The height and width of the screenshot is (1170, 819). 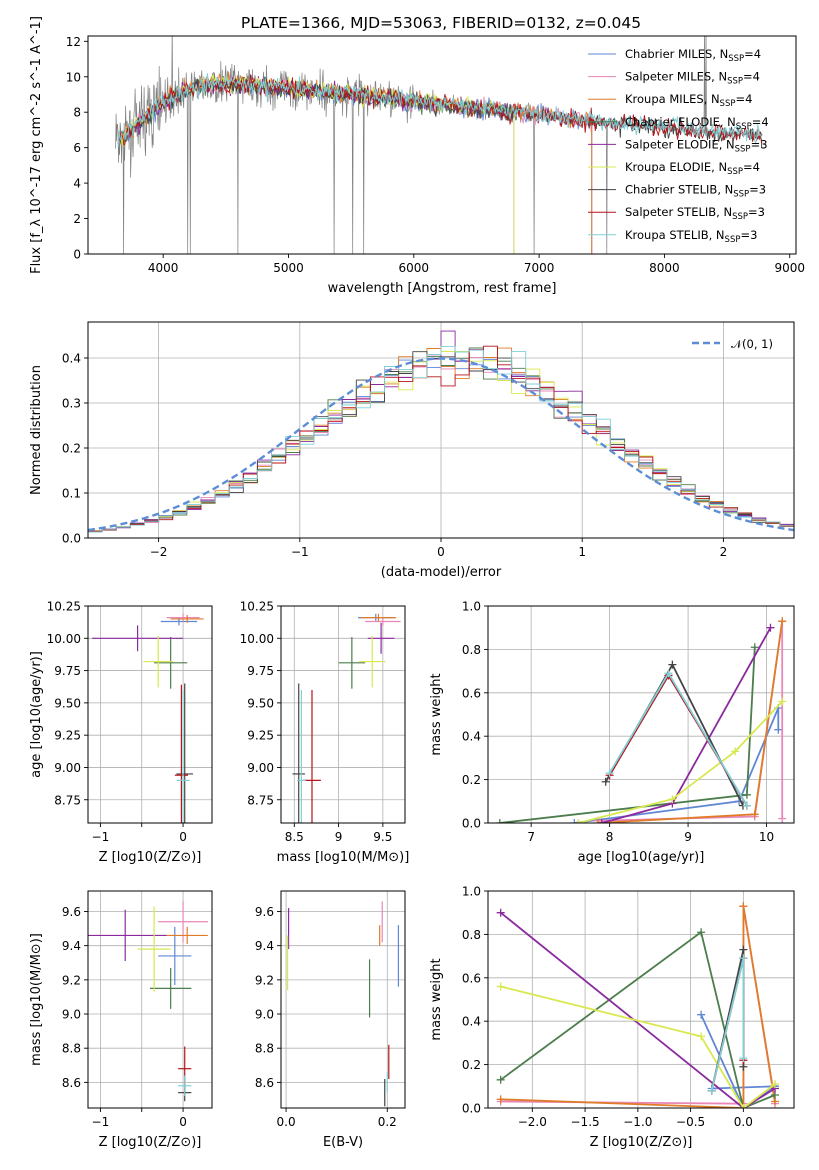 What do you see at coordinates (696, 145) in the screenshot?
I see `legend-label: Salpeter ELODIE, NSSP=3` at bounding box center [696, 145].